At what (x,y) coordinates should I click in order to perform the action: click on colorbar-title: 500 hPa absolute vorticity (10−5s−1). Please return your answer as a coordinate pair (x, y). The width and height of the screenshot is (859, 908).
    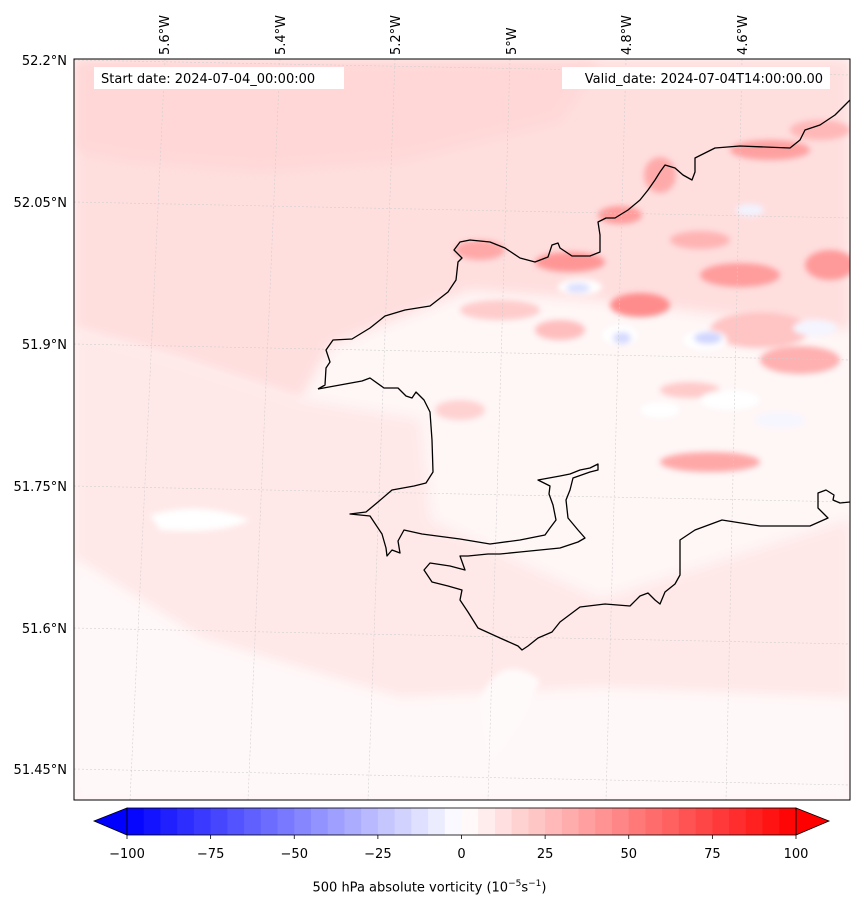
    Looking at the image, I should click on (429, 887).